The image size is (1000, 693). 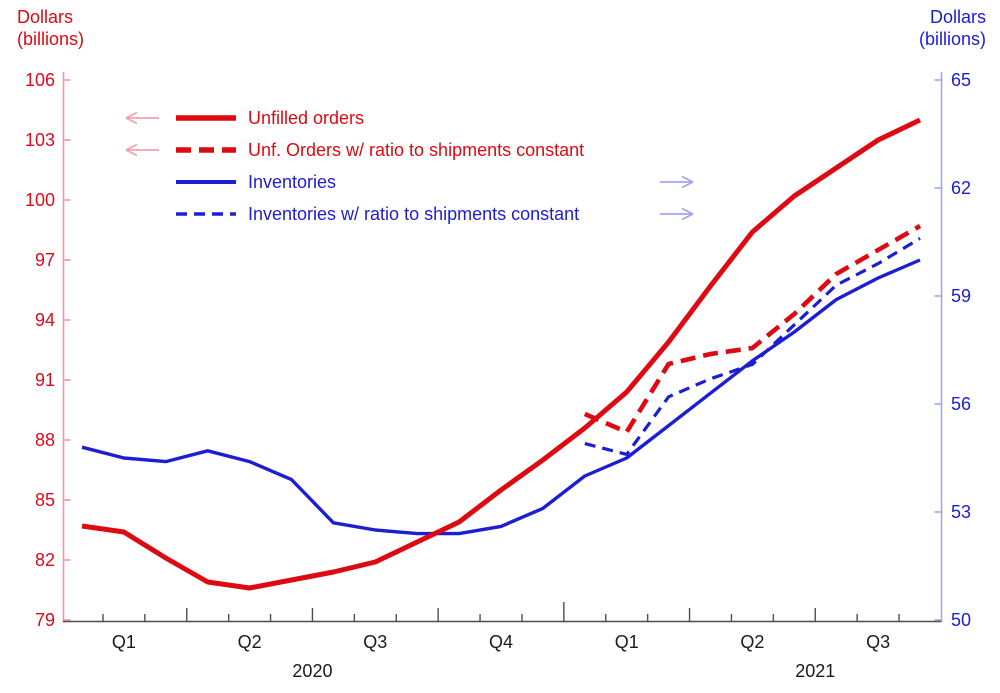 What do you see at coordinates (45, 620) in the screenshot?
I see `left-axis-tick-label: 79` at bounding box center [45, 620].